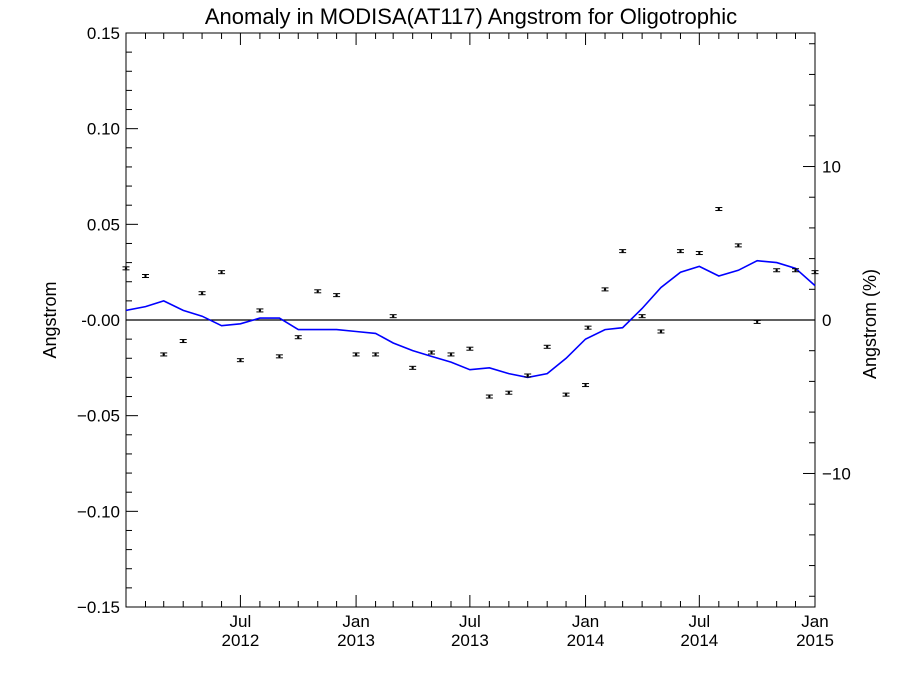 The image size is (900, 675). What do you see at coordinates (241, 640) in the screenshot?
I see `x-tick-year: 2012` at bounding box center [241, 640].